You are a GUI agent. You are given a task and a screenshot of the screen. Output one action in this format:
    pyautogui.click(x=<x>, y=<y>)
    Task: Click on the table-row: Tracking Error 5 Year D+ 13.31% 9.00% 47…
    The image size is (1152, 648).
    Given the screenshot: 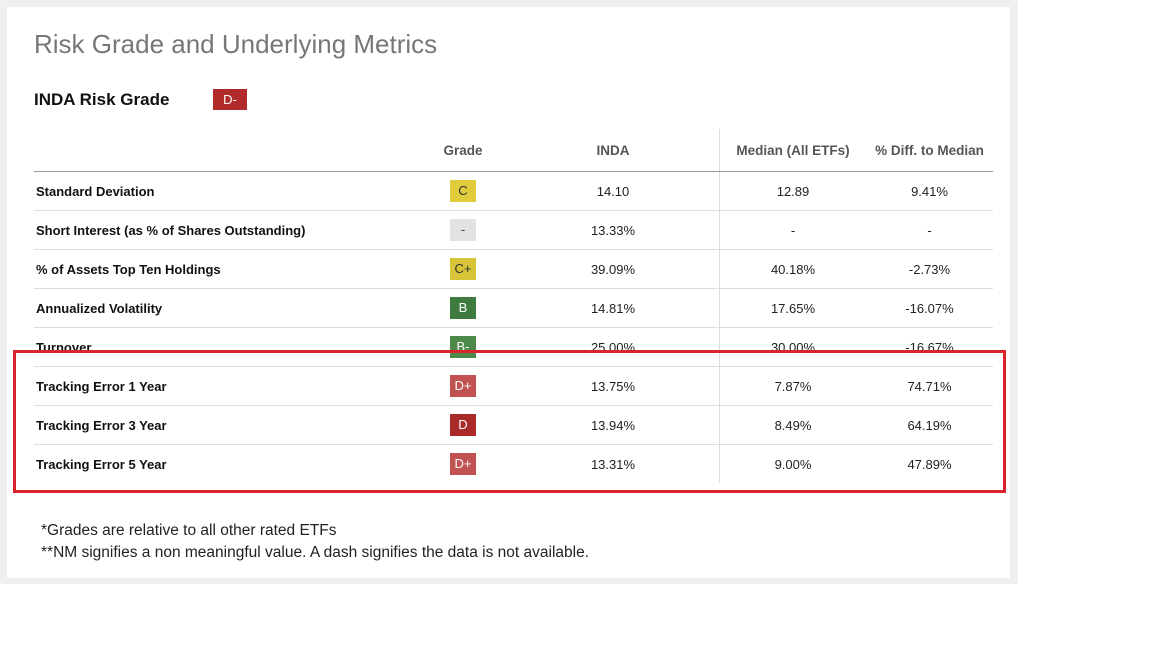 What is the action you would take?
    pyautogui.click(x=513, y=463)
    